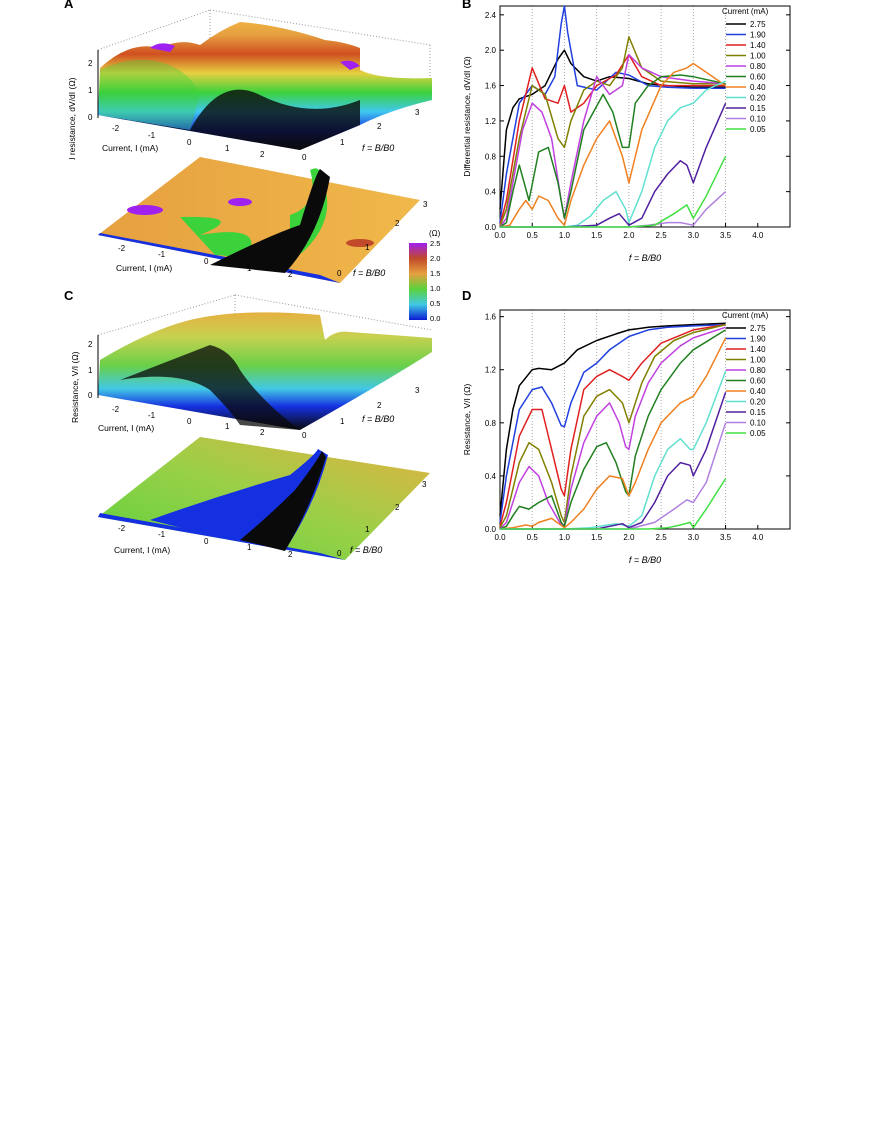 This screenshot has width=872, height=1128. What do you see at coordinates (283, 501) in the screenshot?
I see `map-ridge` at bounding box center [283, 501].